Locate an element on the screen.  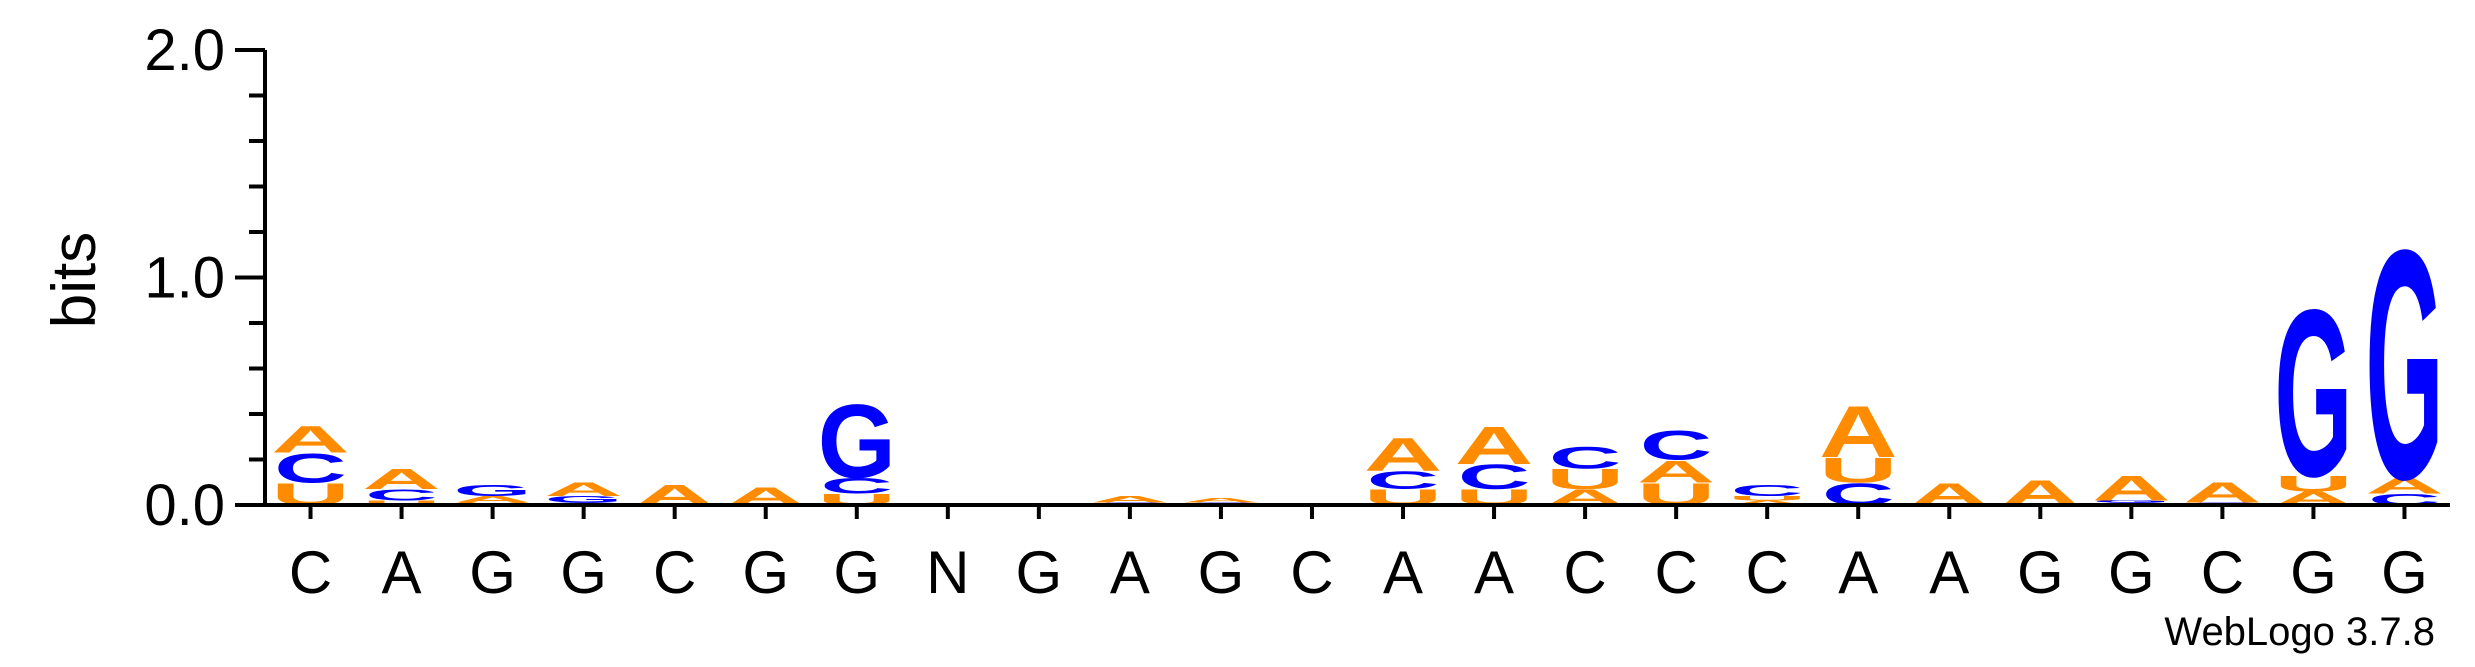
y-tick-label: 1.0 is located at coordinates (184, 278).